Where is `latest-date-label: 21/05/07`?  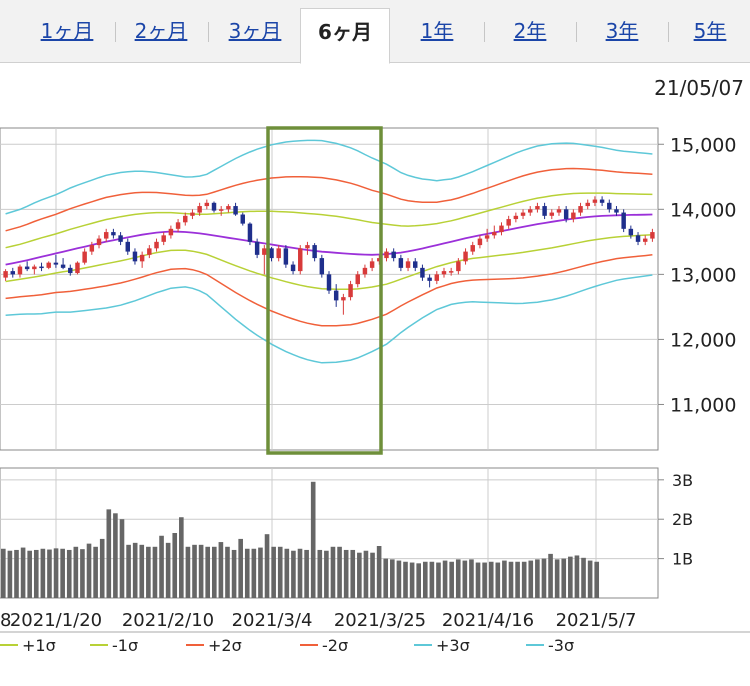
latest-date-label: 21/05/07 is located at coordinates (699, 88).